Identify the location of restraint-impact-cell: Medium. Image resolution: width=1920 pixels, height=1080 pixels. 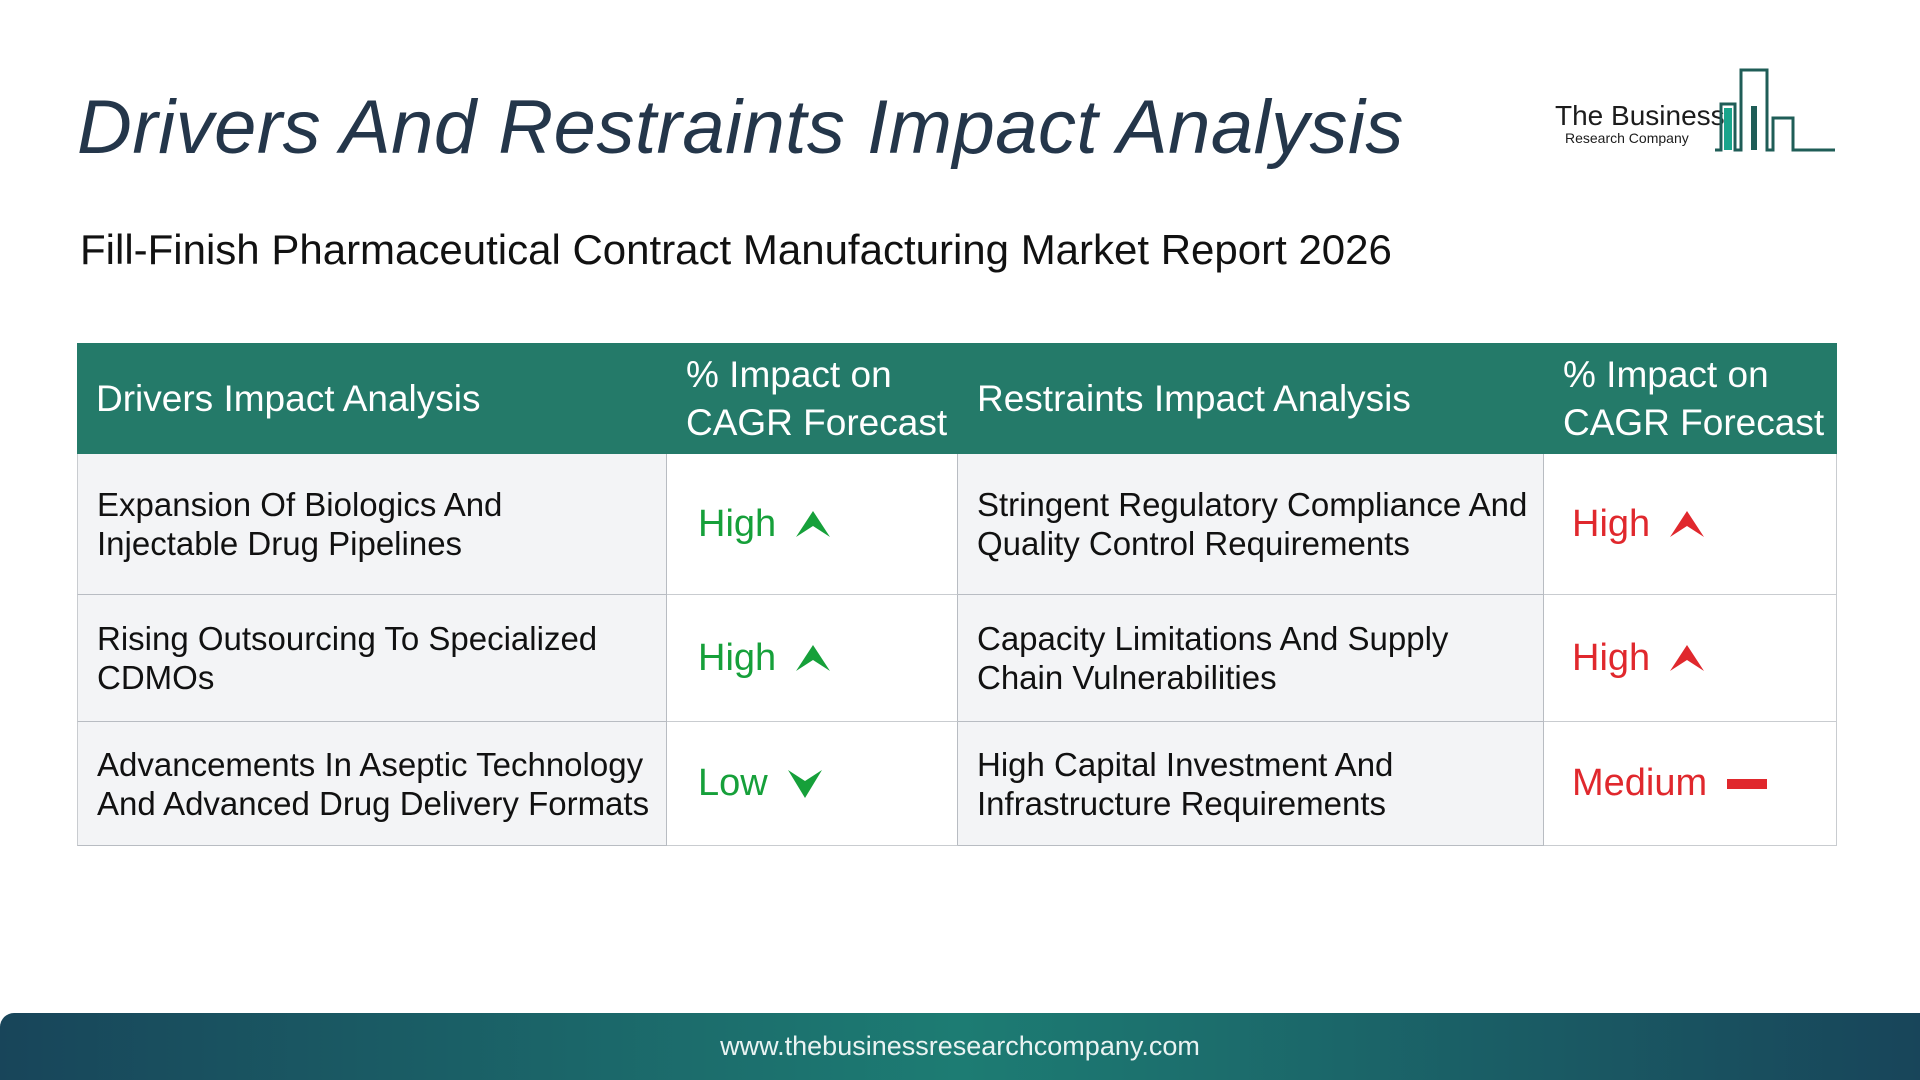
(1690, 784).